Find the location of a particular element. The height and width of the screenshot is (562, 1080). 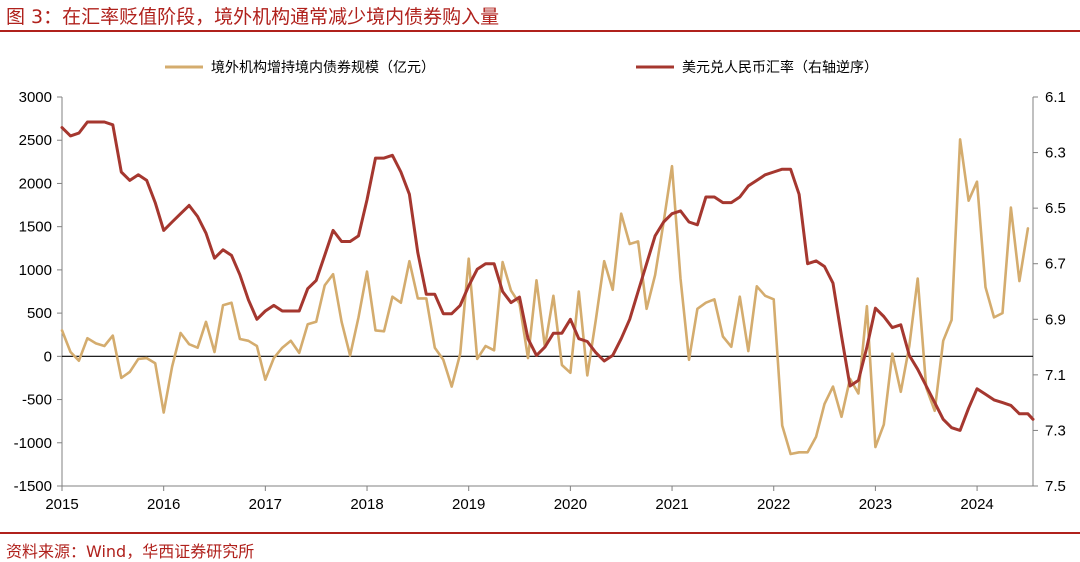

x-tick-label: 2020 is located at coordinates (570, 504).